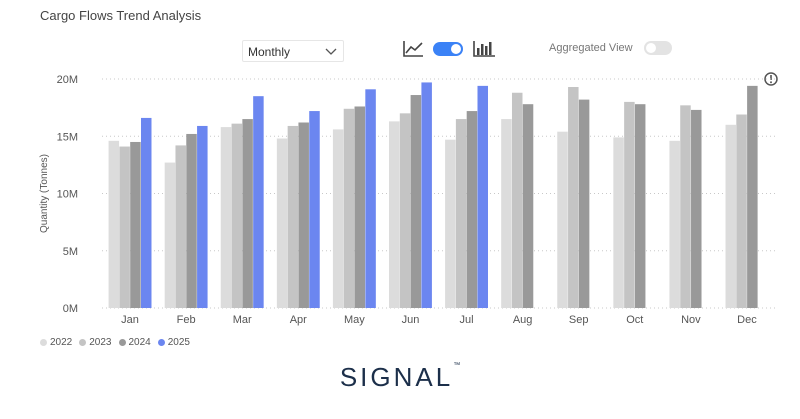 This screenshot has height=419, width=800. I want to click on legend-item-2025: 2025, so click(173, 342).